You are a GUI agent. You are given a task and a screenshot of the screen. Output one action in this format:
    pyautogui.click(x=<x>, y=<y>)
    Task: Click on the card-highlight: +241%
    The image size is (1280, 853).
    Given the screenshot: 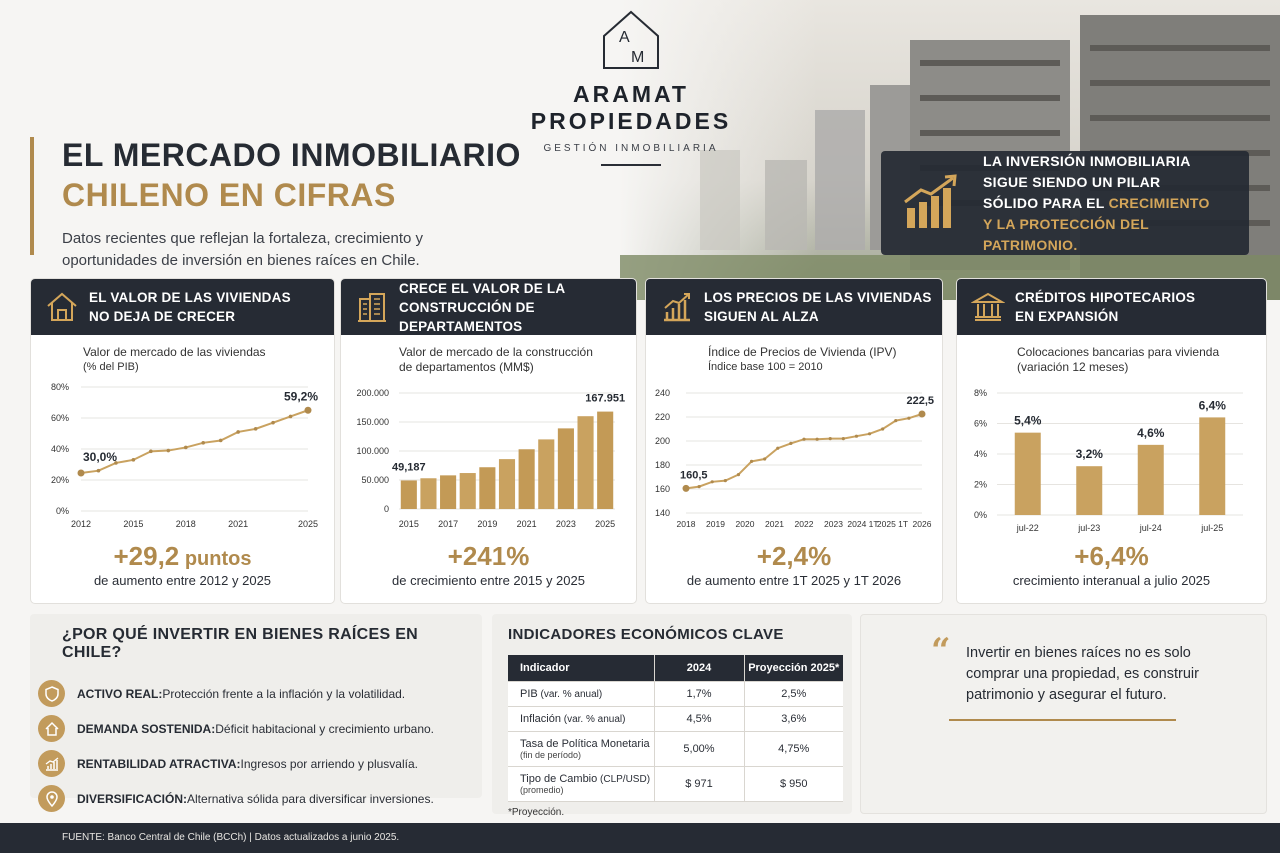 What is the action you would take?
    pyautogui.click(x=488, y=556)
    